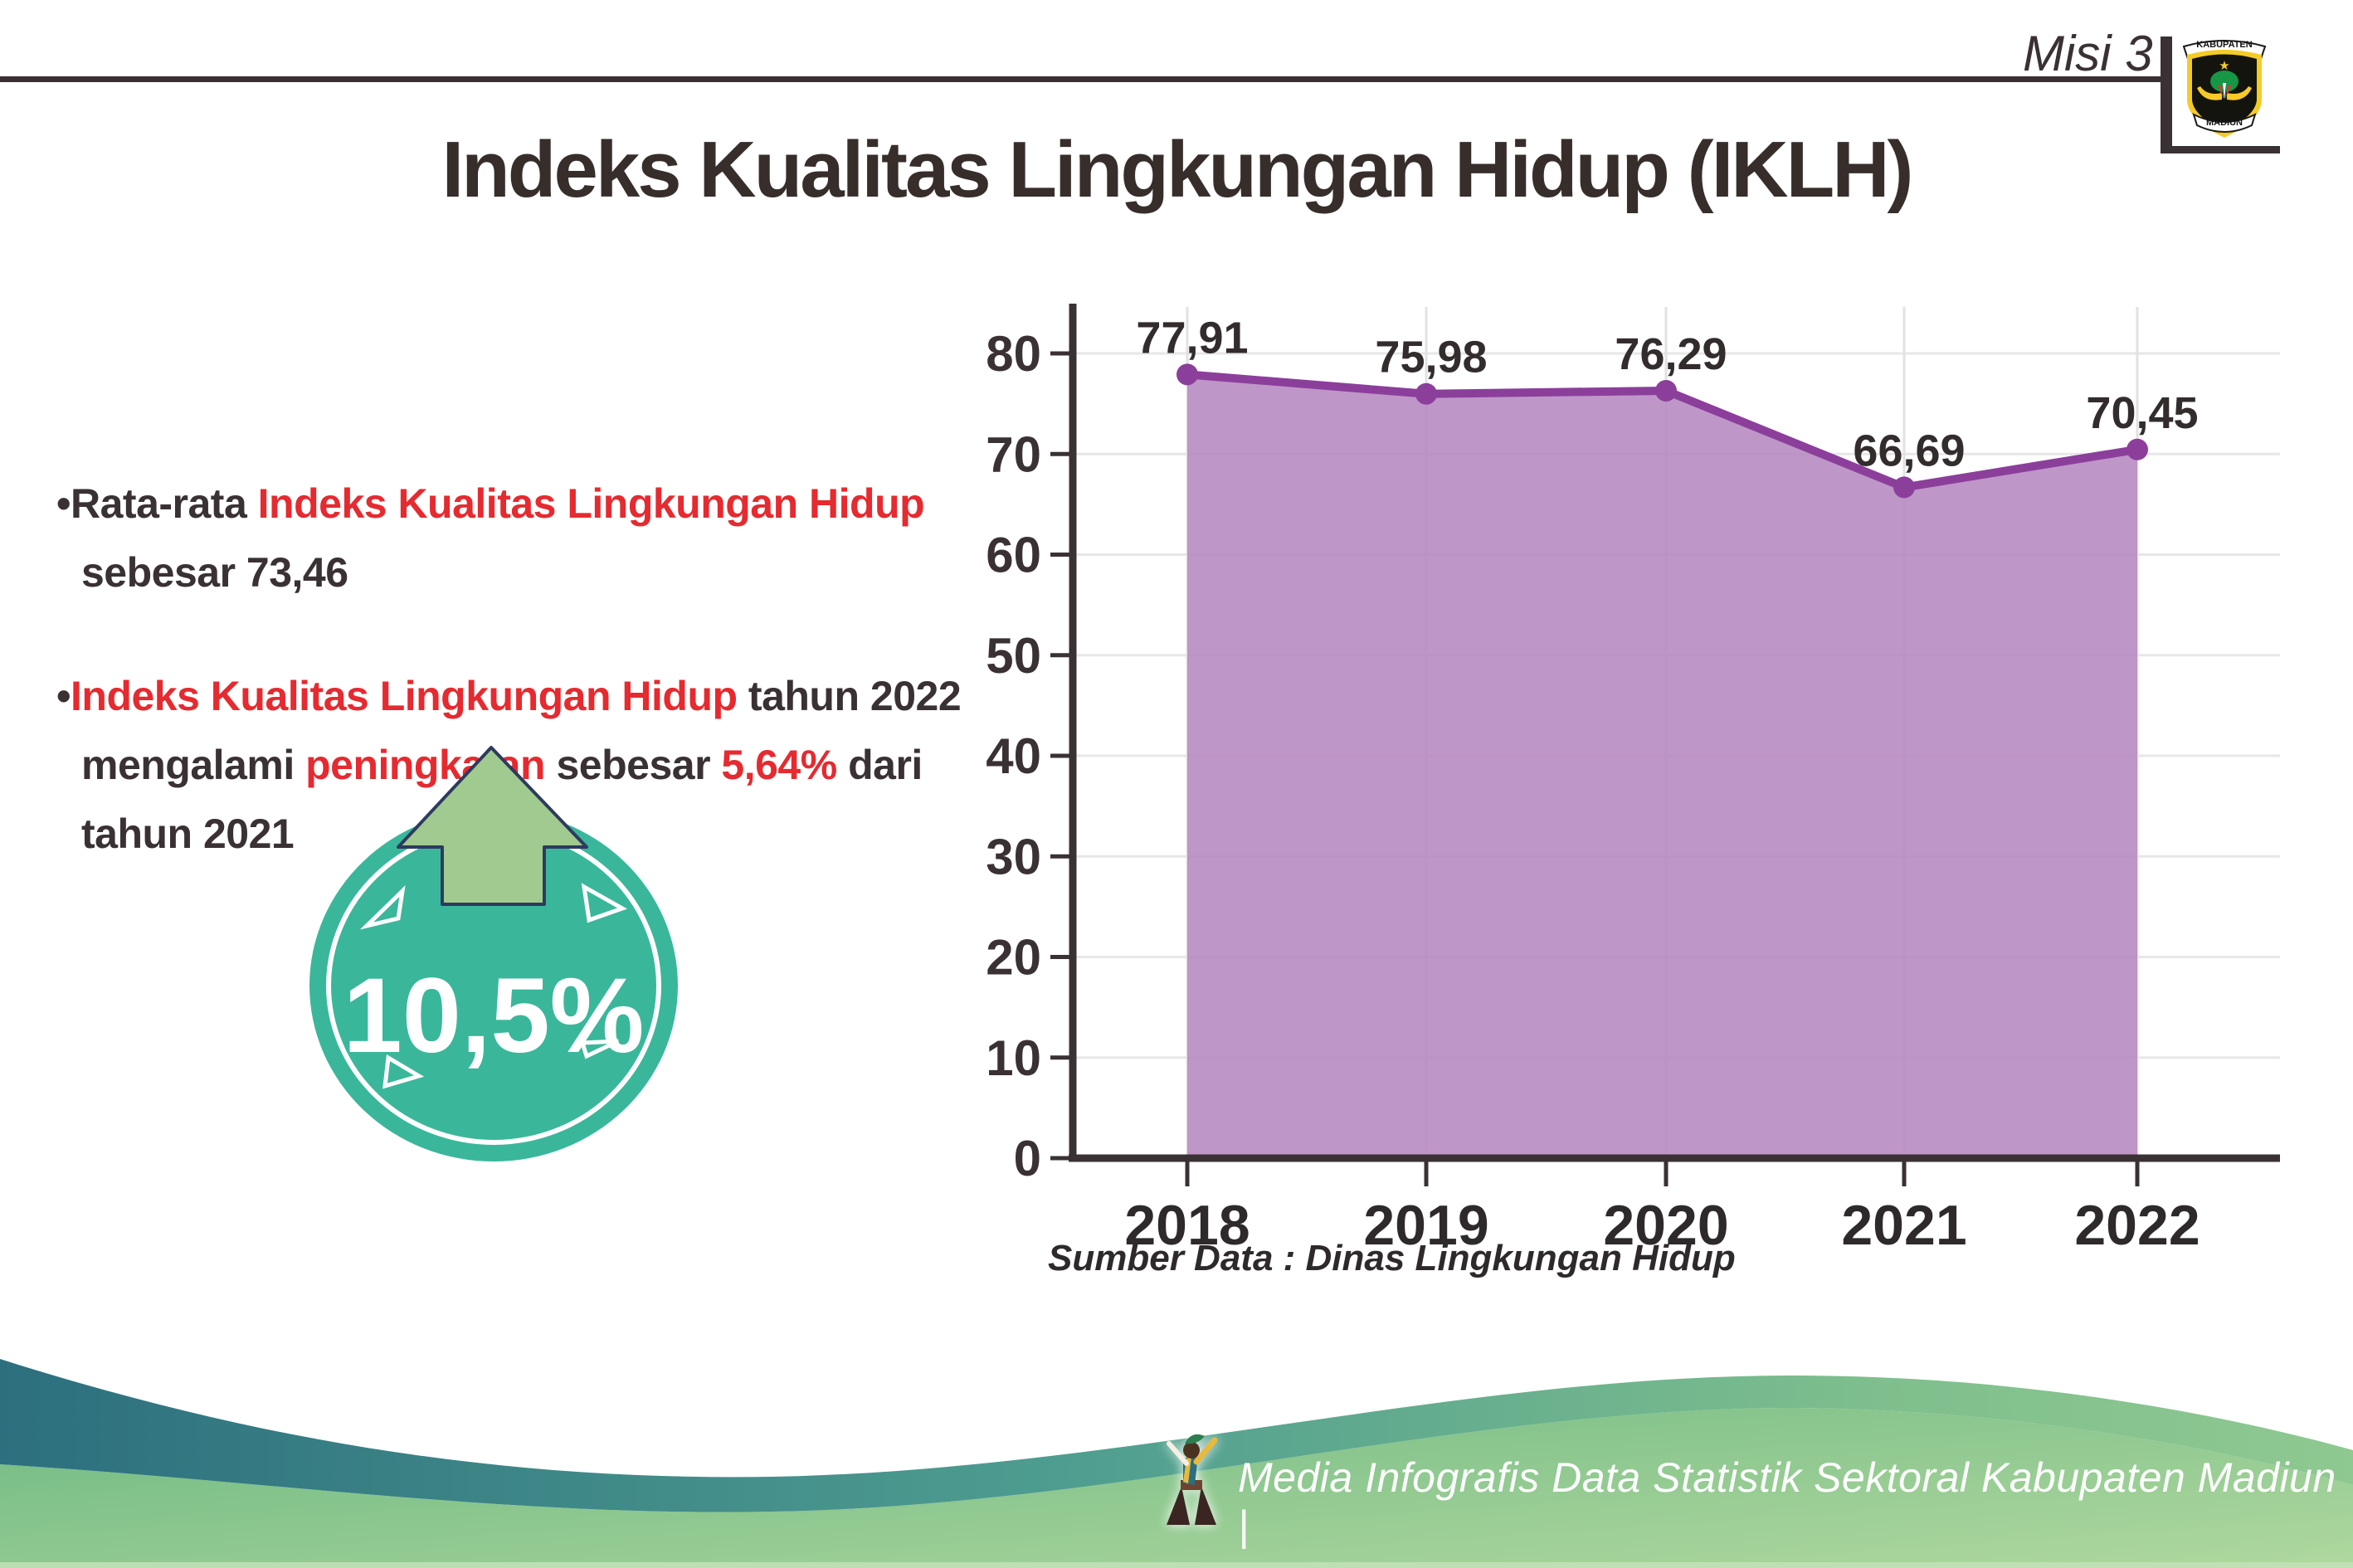 Image resolution: width=2353 pixels, height=1568 pixels. Describe the element at coordinates (1013, 958) in the screenshot. I see `y-tick-label: 20` at that location.